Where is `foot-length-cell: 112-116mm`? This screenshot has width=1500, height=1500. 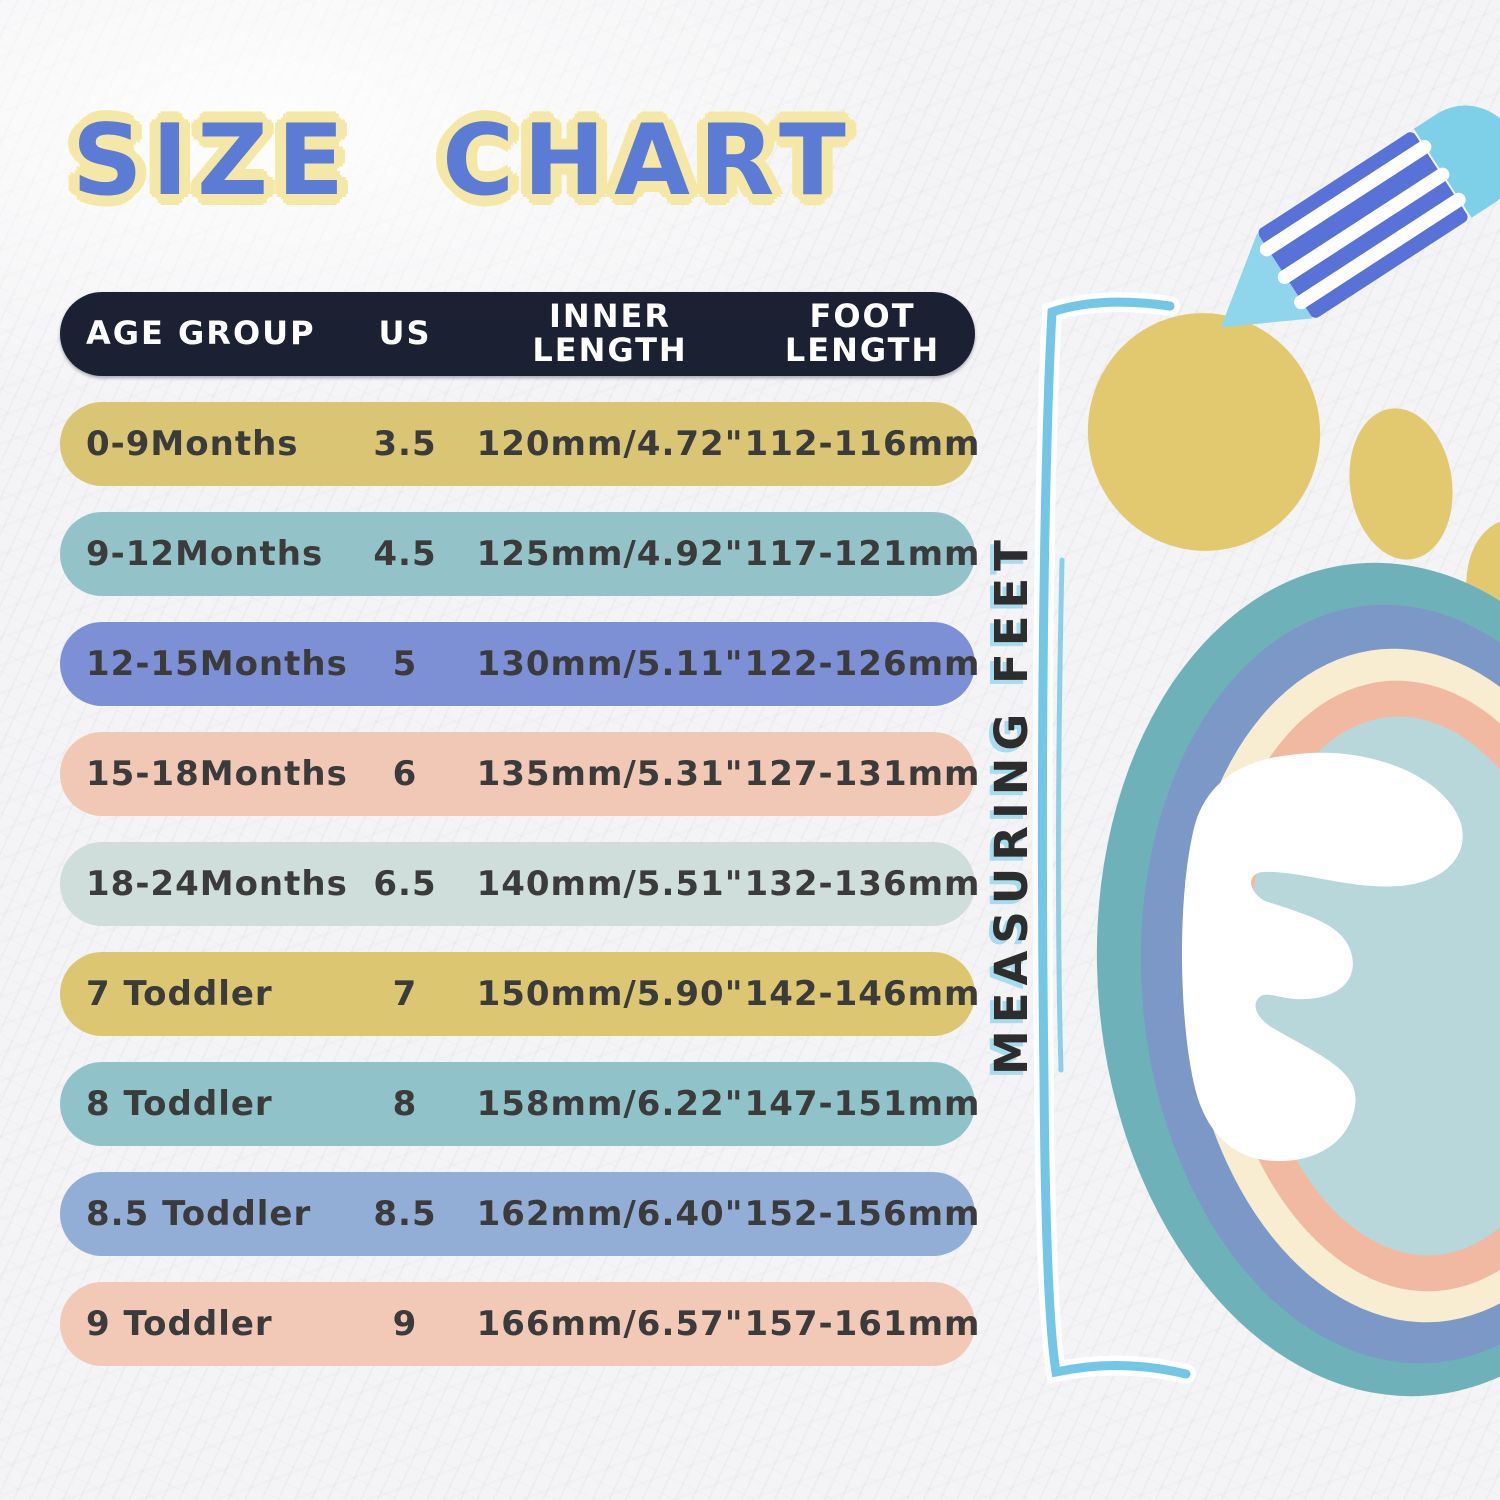
foot-length-cell: 112-116mm is located at coordinates (862, 444).